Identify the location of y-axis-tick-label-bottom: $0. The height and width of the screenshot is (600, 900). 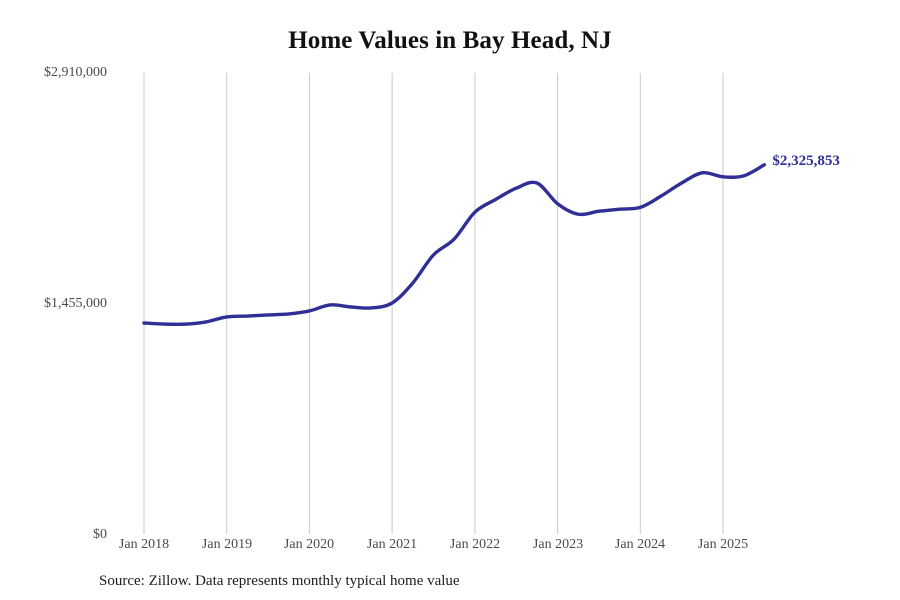
(100, 534).